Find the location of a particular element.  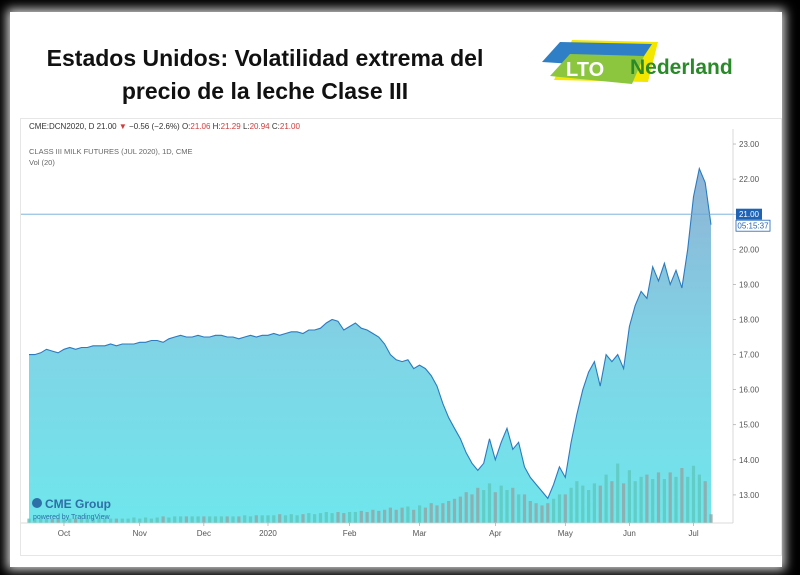

tradingview-credit: powered by TradingView is located at coordinates (71, 517).